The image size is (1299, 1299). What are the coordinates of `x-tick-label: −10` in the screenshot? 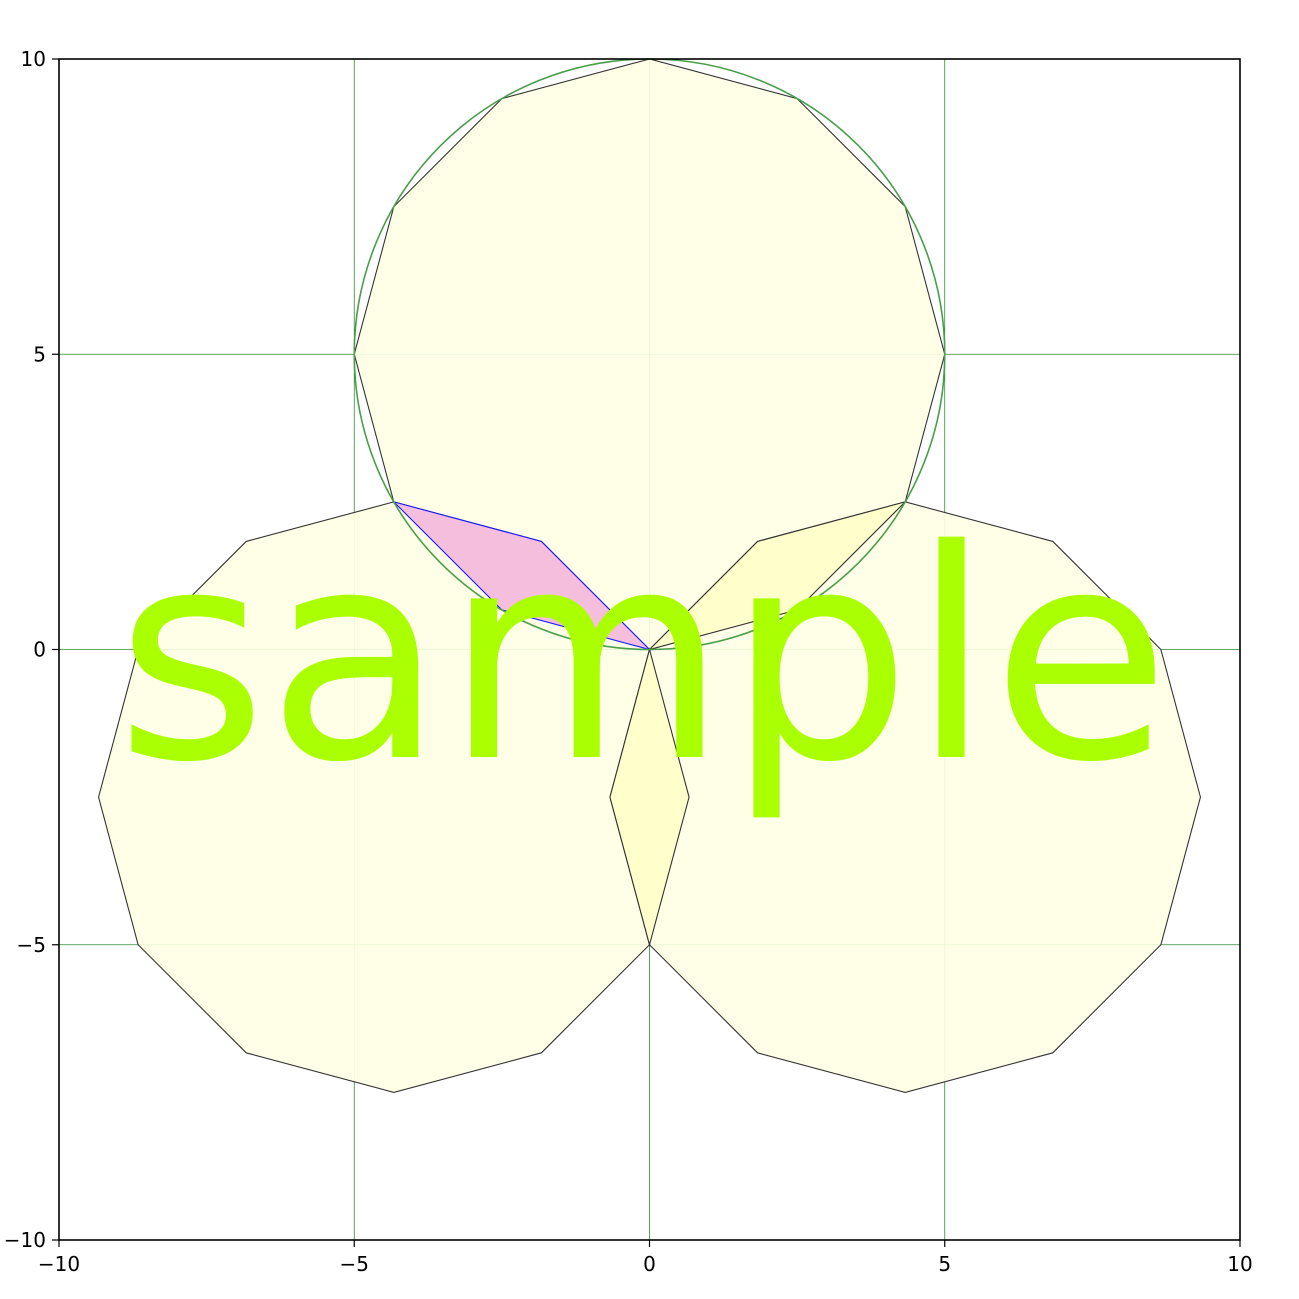 It's located at (59, 1264).